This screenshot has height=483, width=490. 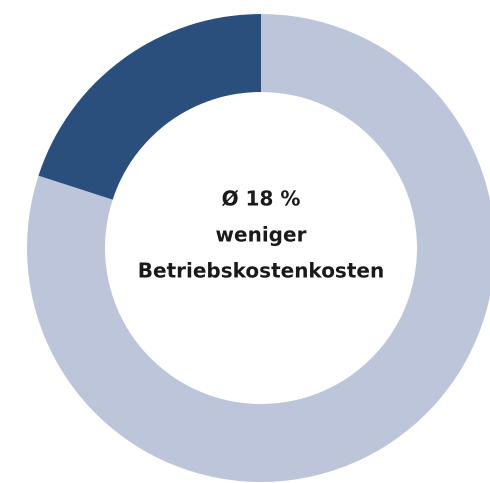 I want to click on center-label: weniger, so click(x=261, y=235).